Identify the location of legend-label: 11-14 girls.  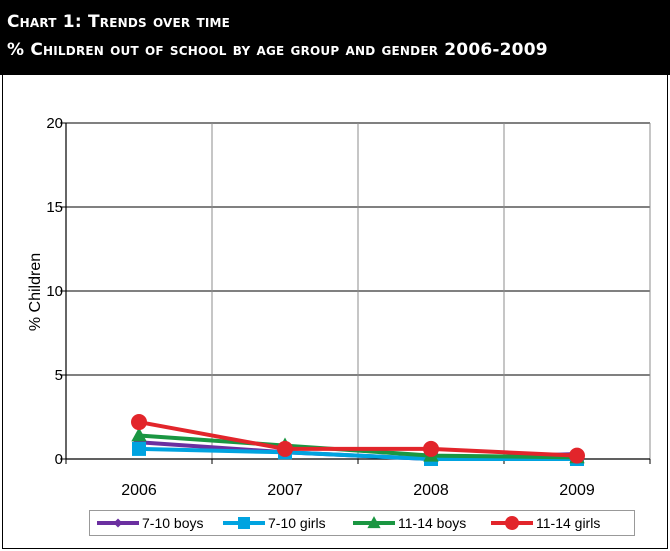
(568, 523).